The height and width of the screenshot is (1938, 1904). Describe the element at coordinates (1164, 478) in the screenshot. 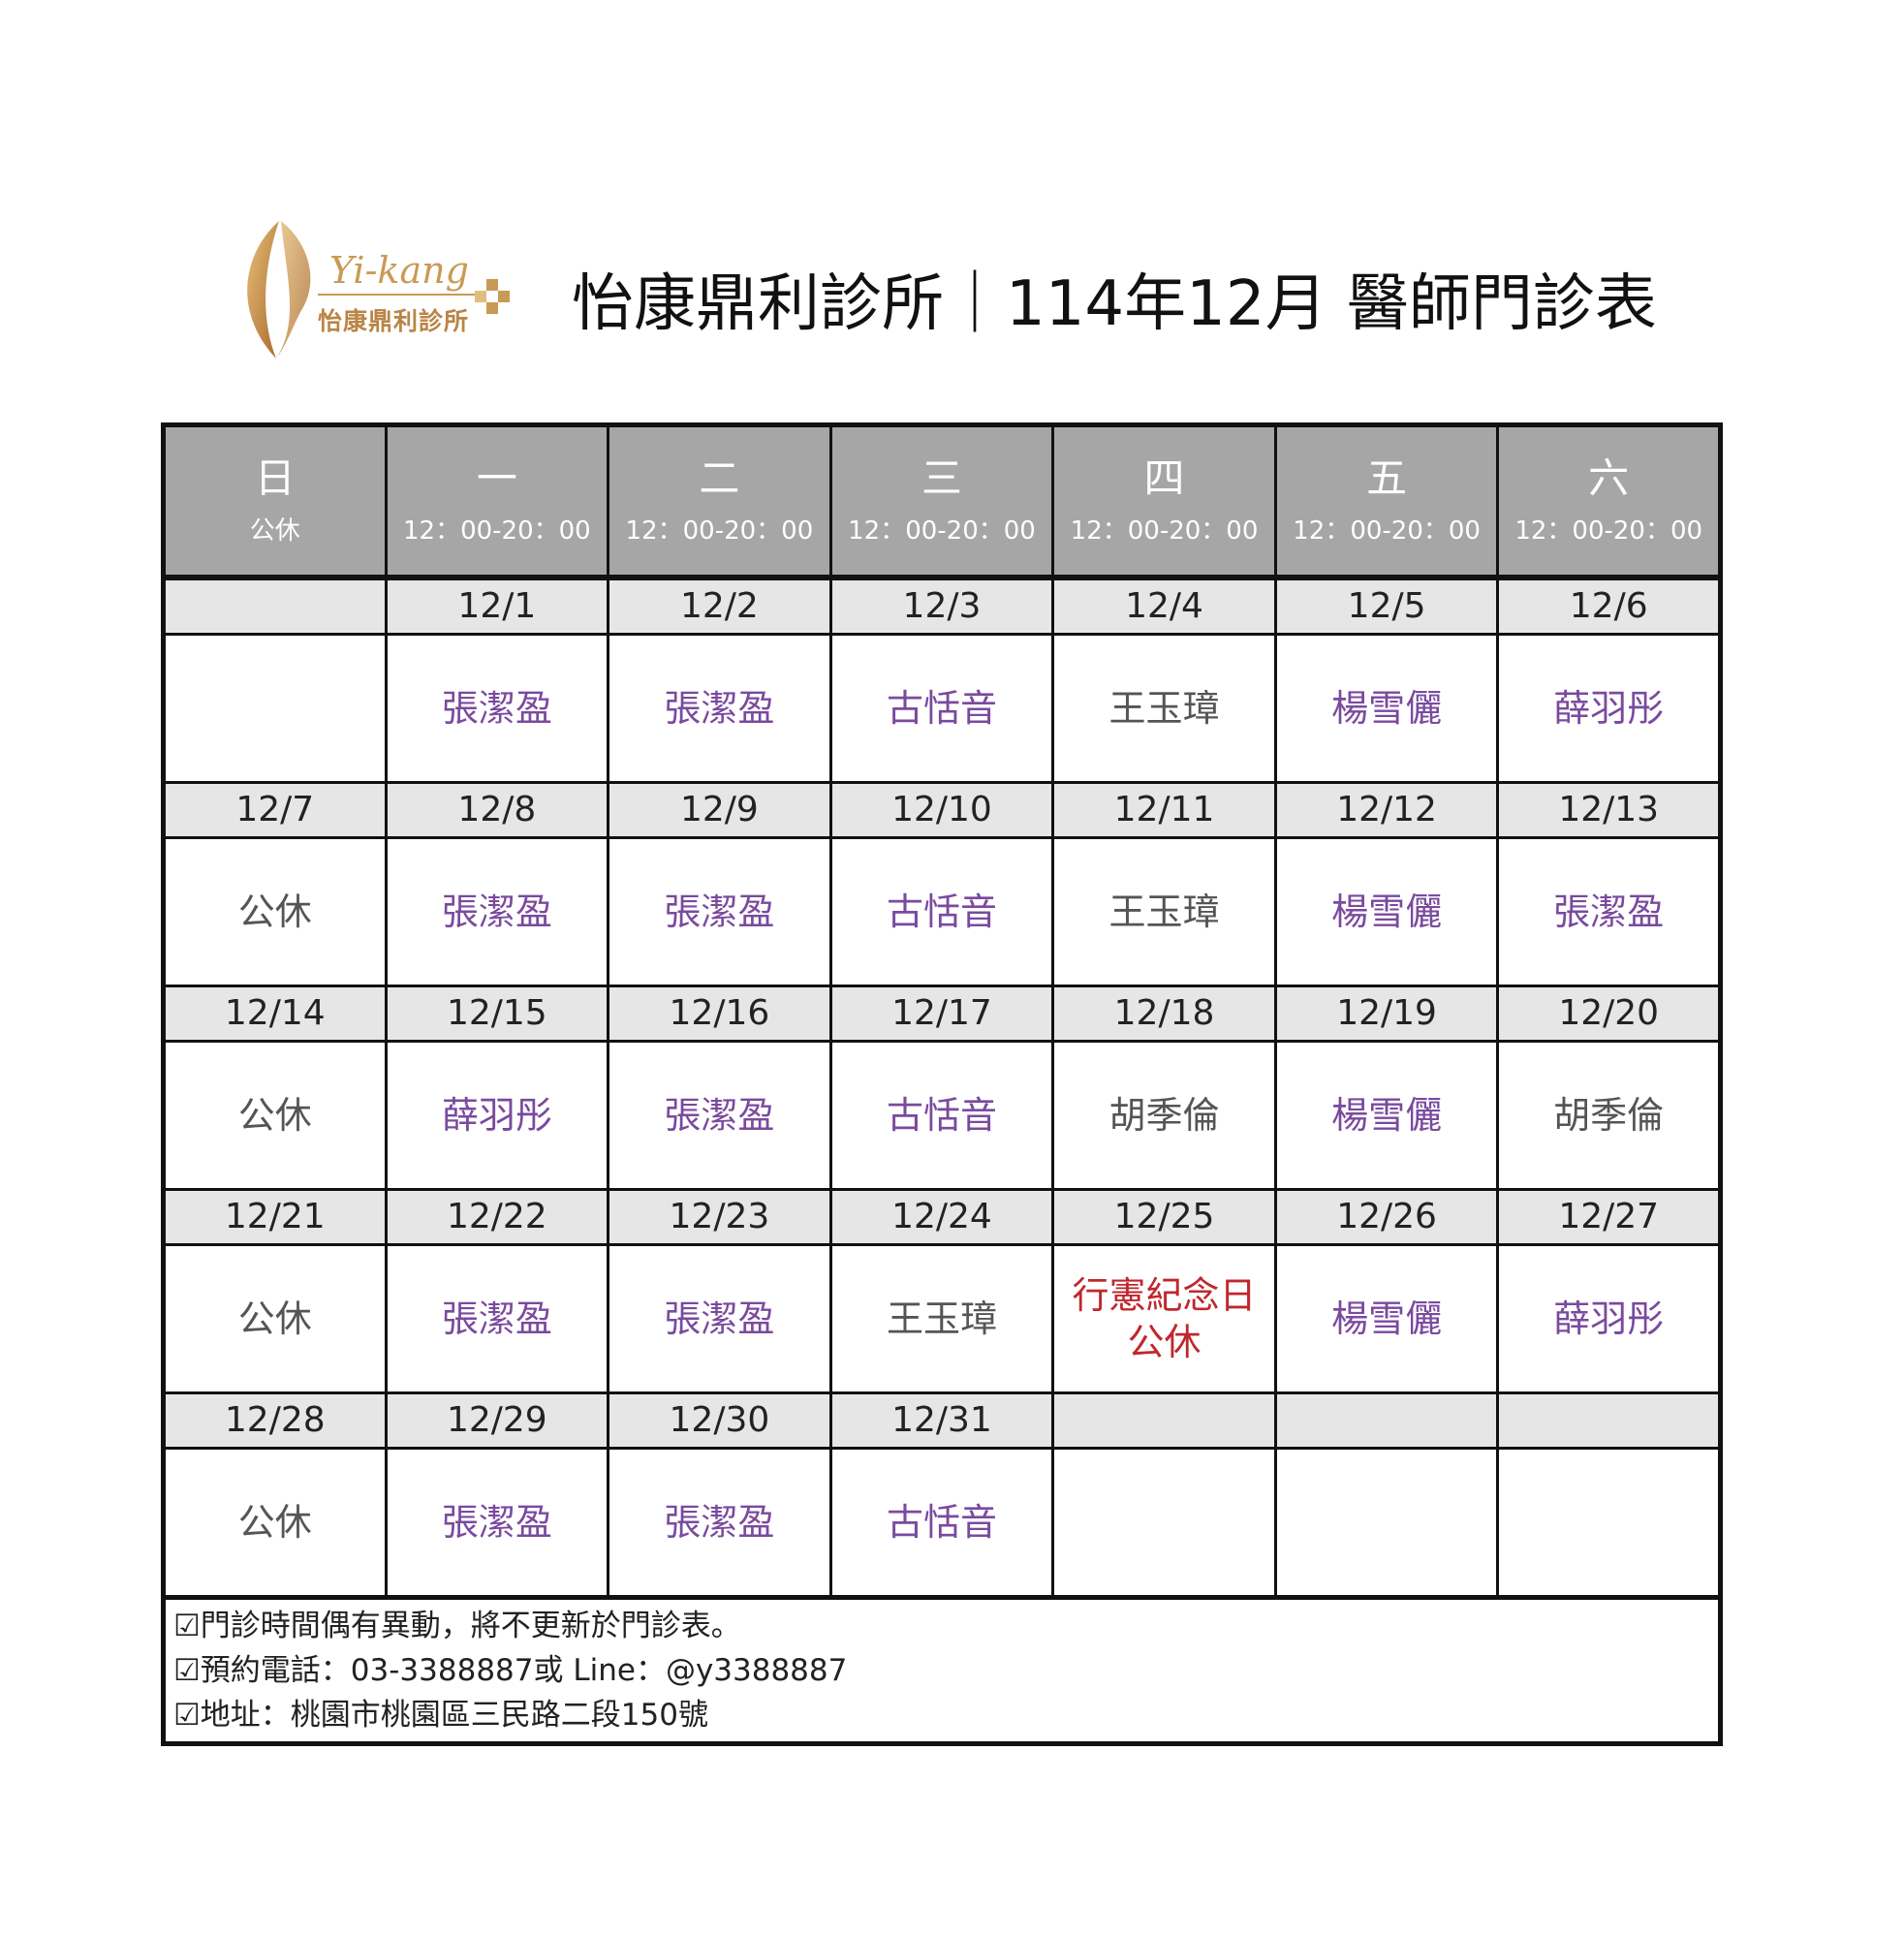

I see `weekday-label: 四` at that location.